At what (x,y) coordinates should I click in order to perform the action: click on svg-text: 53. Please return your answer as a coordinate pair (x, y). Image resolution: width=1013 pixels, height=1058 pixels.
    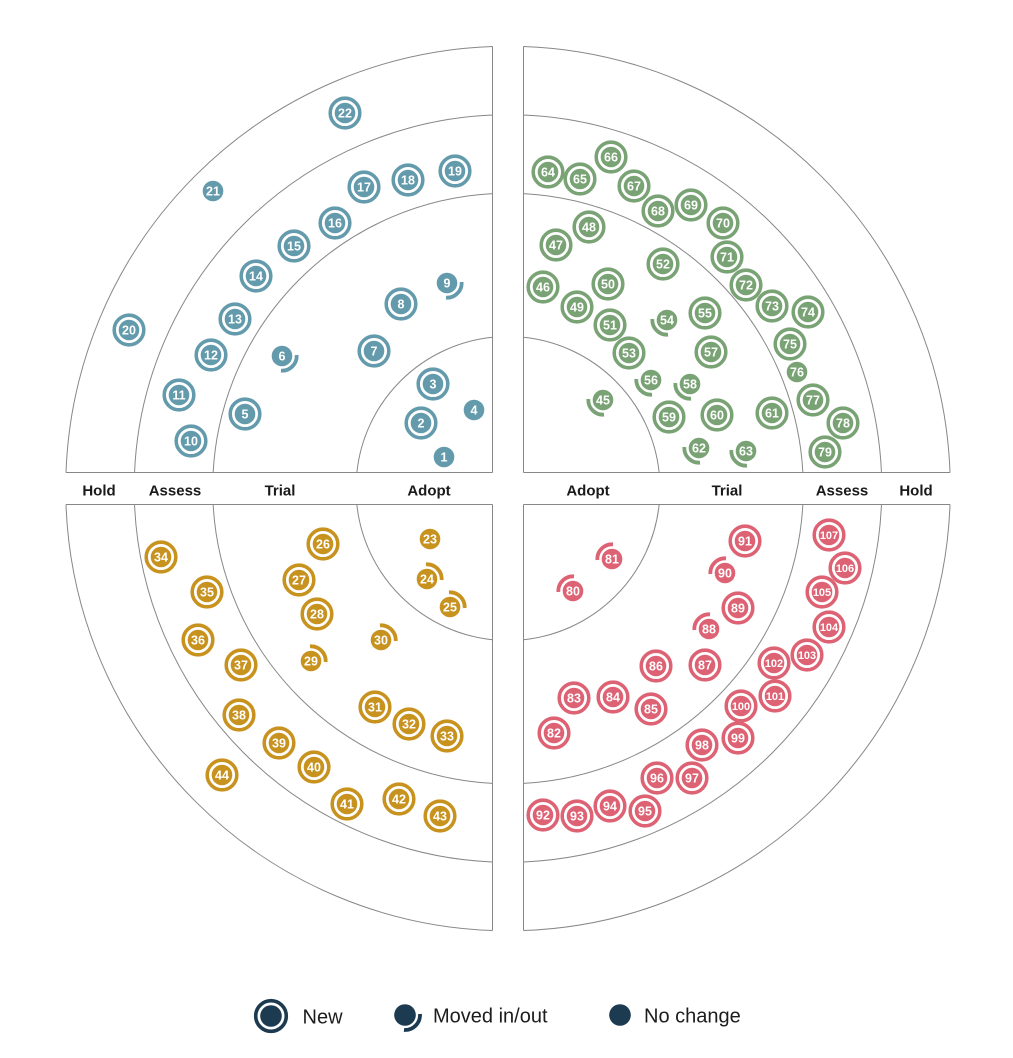
    Looking at the image, I should click on (629, 354).